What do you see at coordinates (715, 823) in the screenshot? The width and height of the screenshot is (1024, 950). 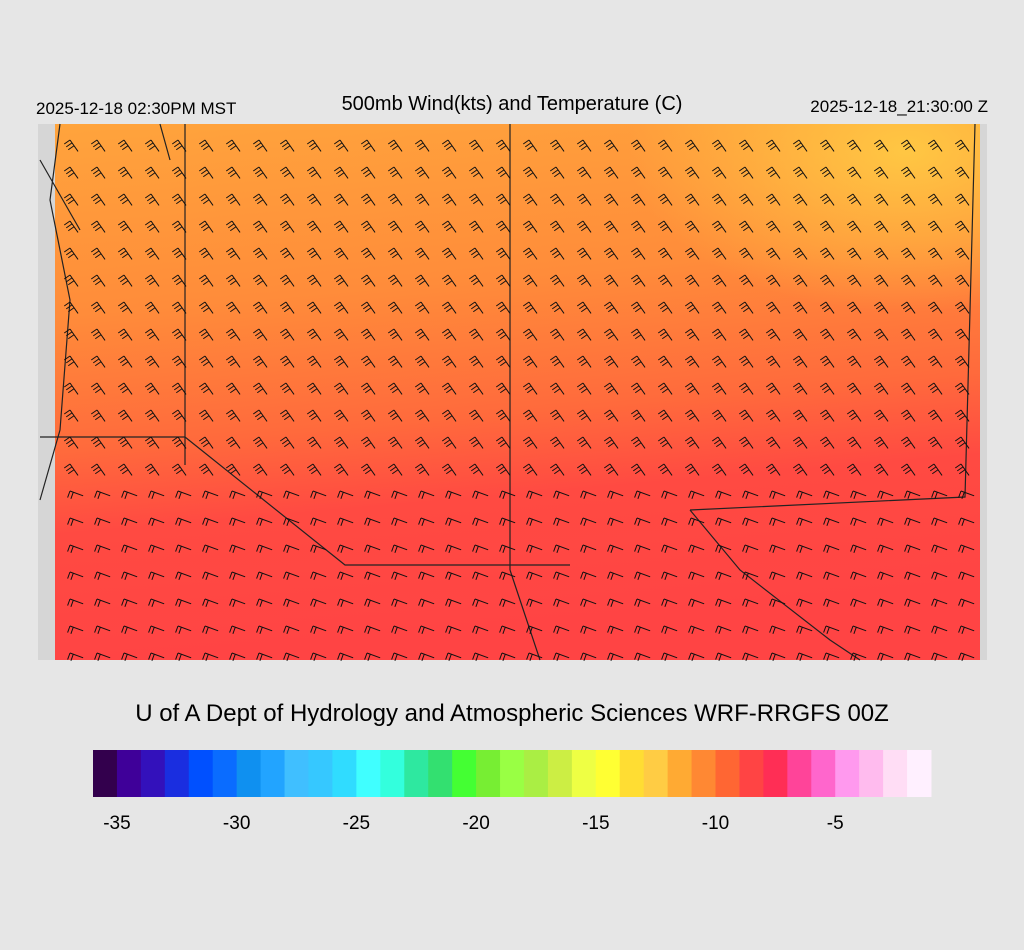 I see `colorbar-tick-label: -10` at bounding box center [715, 823].